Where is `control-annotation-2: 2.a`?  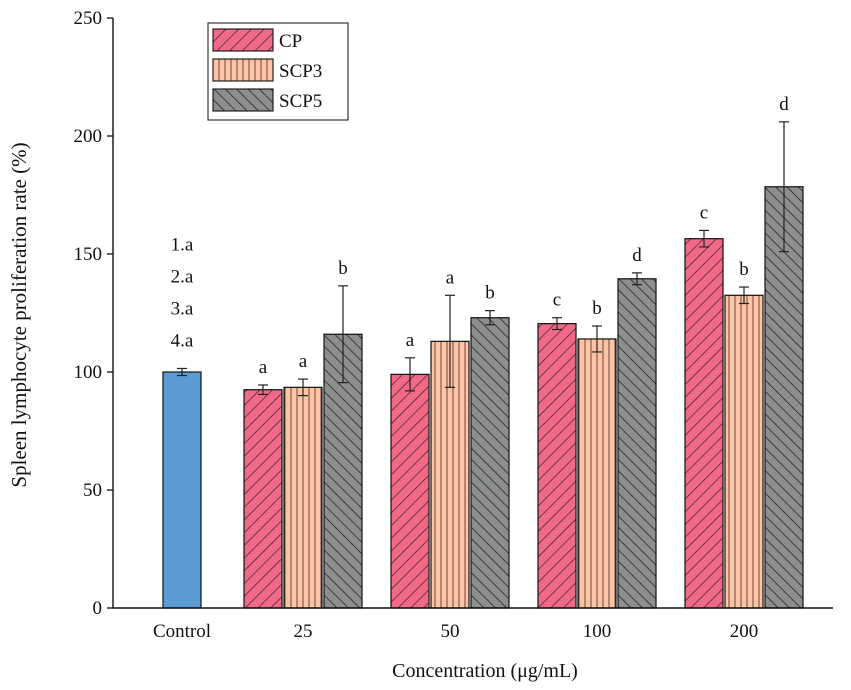
control-annotation-2: 2.a is located at coordinates (182, 276).